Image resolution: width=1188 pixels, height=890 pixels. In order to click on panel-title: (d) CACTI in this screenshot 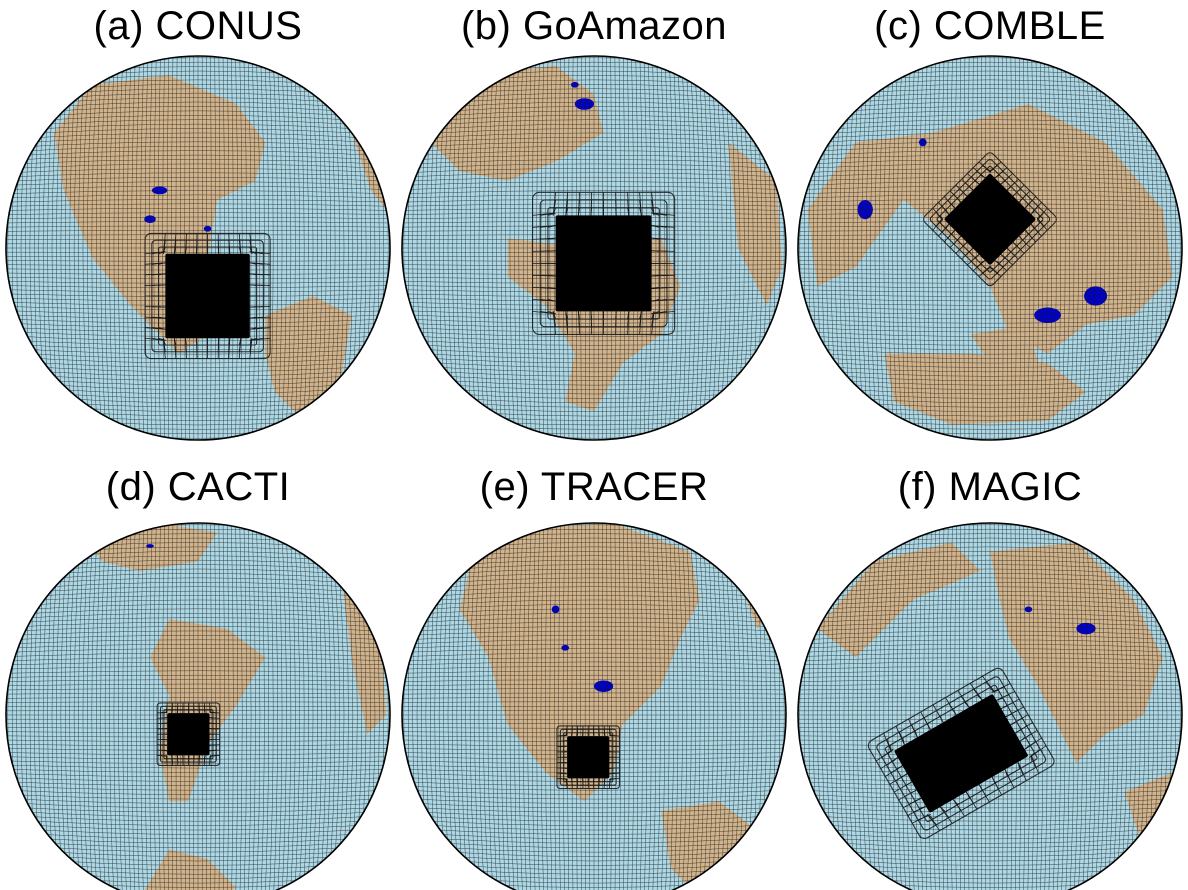, I will do `click(198, 487)`.